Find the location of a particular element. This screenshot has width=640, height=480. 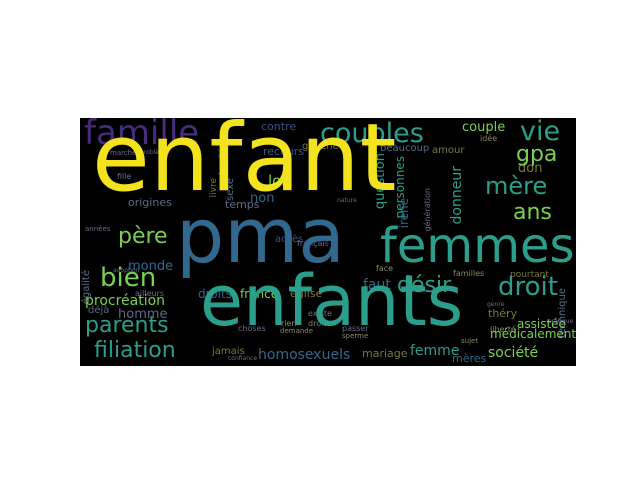

cloud-word: enfant is located at coordinates (244, 165).